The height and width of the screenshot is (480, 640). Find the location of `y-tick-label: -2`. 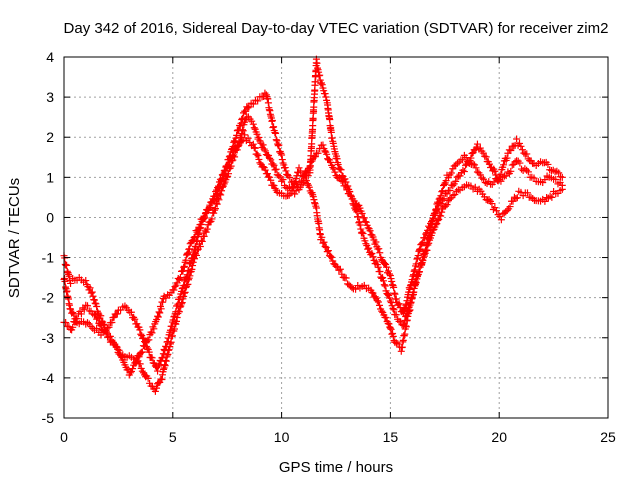

y-tick-label: -2 is located at coordinates (48, 298).